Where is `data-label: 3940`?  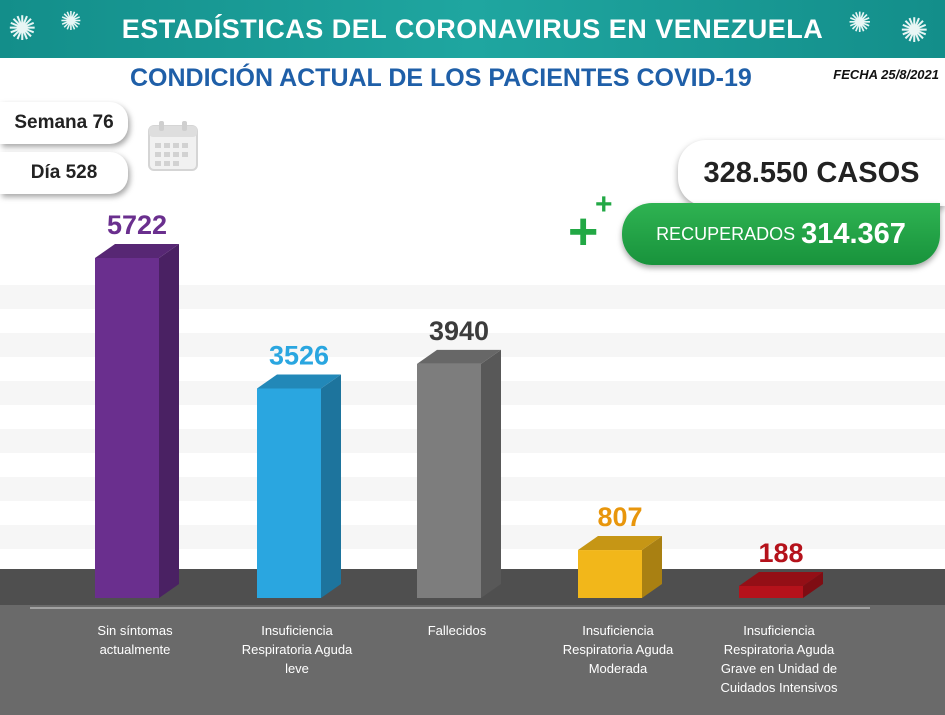 data-label: 3940 is located at coordinates (459, 331).